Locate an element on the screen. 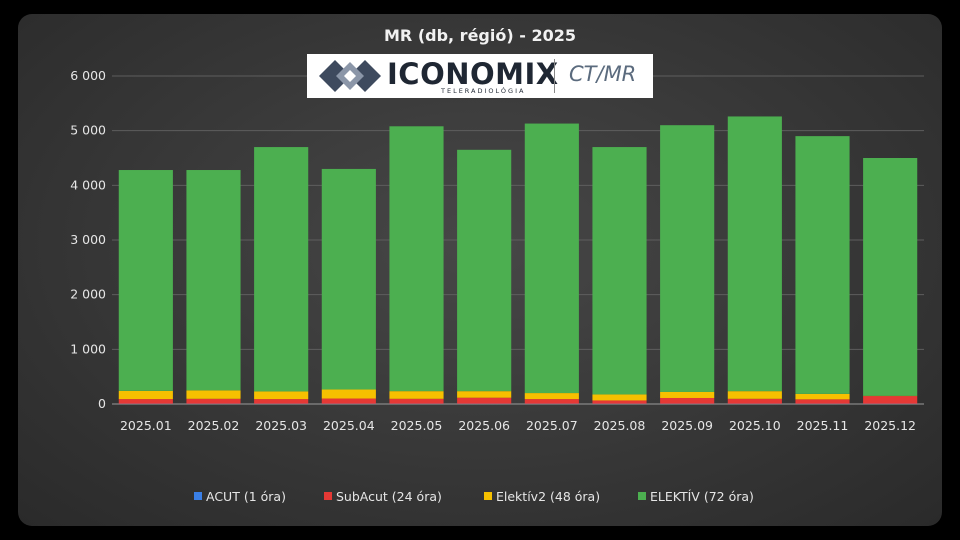 The height and width of the screenshot is (540, 960). x-tick-label: 2025.10 is located at coordinates (755, 425).